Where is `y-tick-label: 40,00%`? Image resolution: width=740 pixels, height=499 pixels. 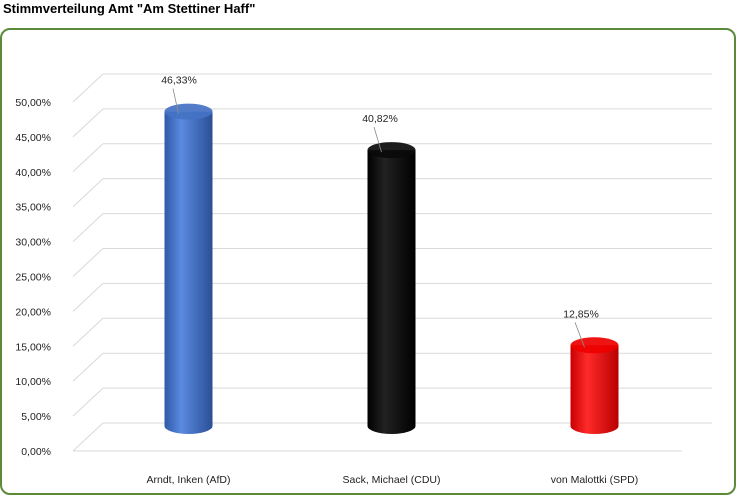 y-tick-label: 40,00% is located at coordinates (33, 173).